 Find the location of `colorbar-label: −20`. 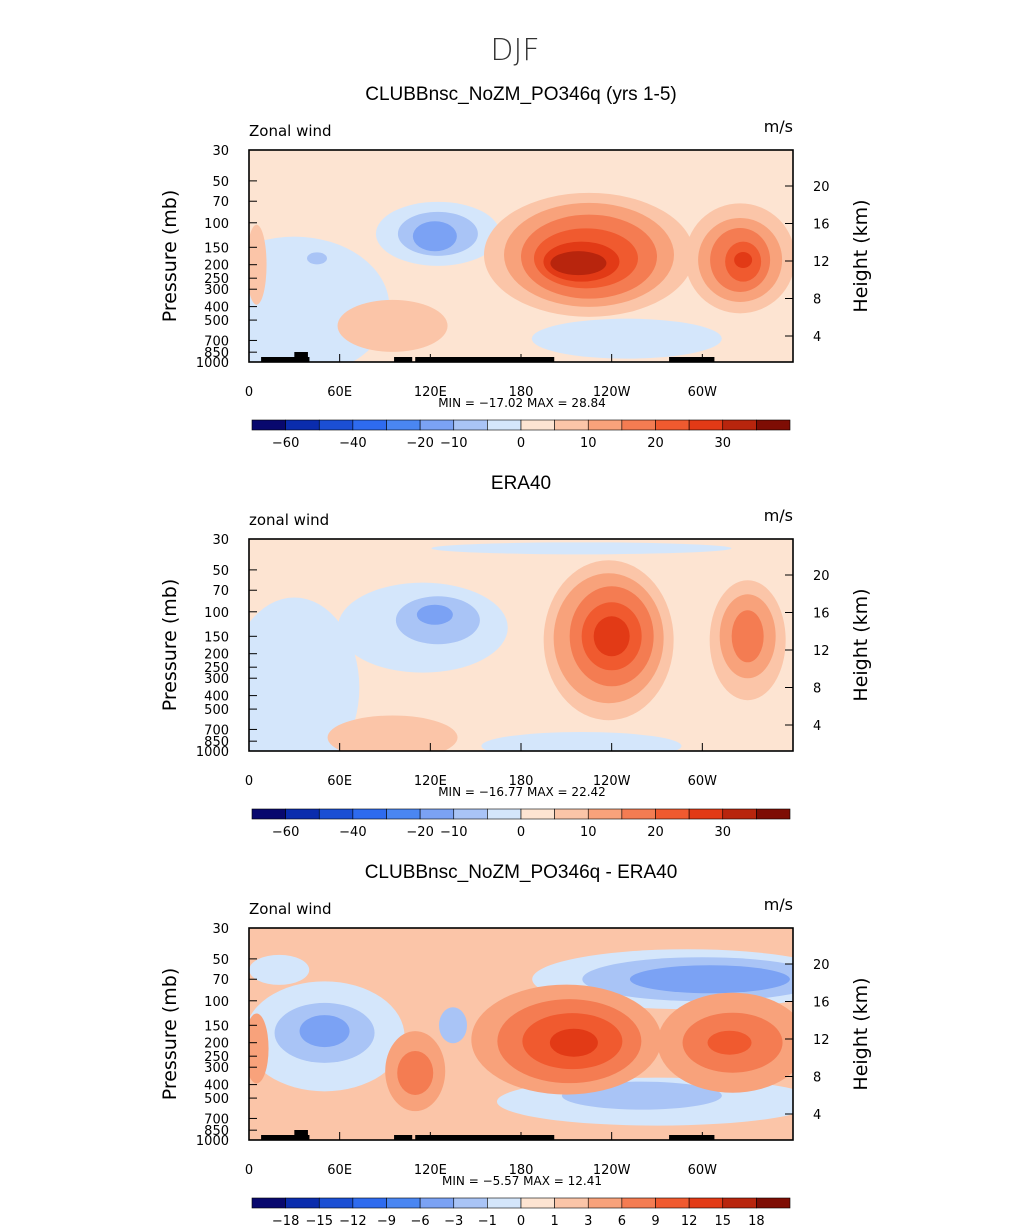

colorbar-label: −20 is located at coordinates (419, 832).